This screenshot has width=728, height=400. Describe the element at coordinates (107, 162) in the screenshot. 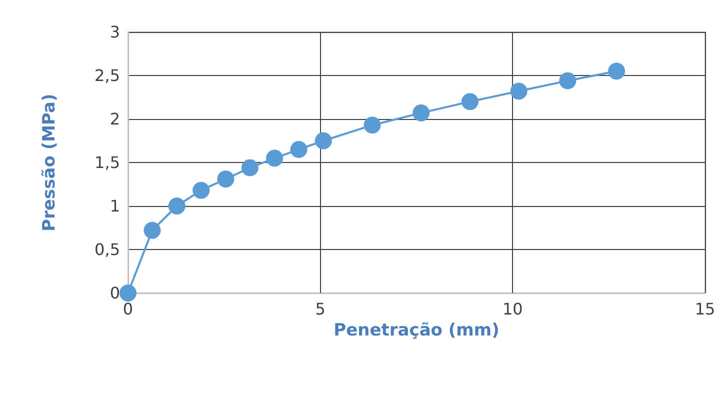

I see `y-tick-label: 1,5` at that location.